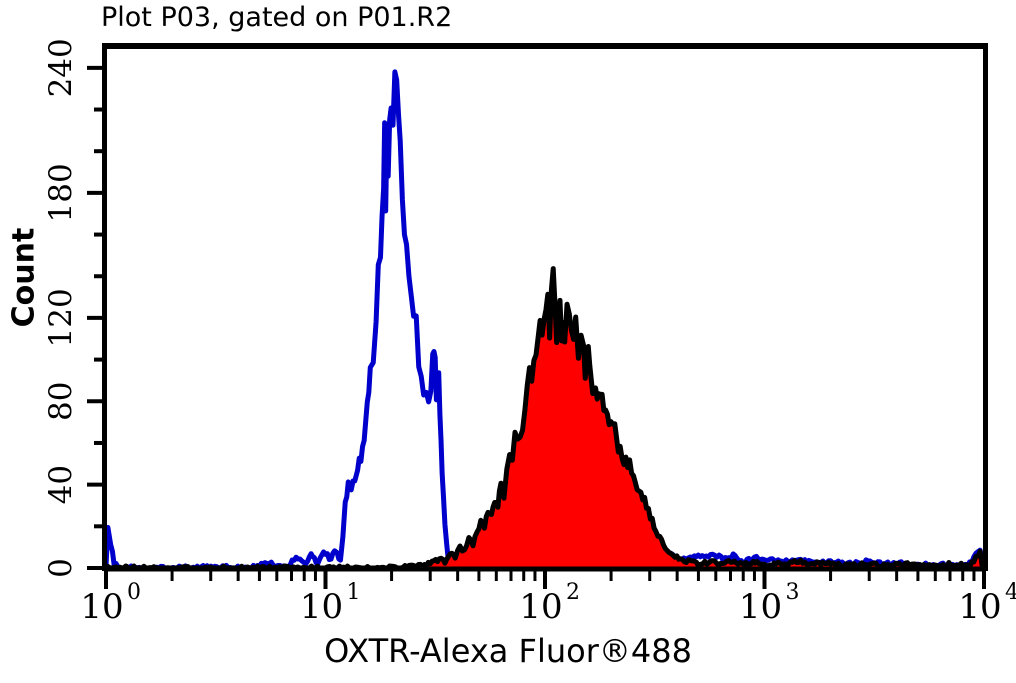 The image size is (1016, 683). I want to click on svg-text: 4, so click(1010, 592).